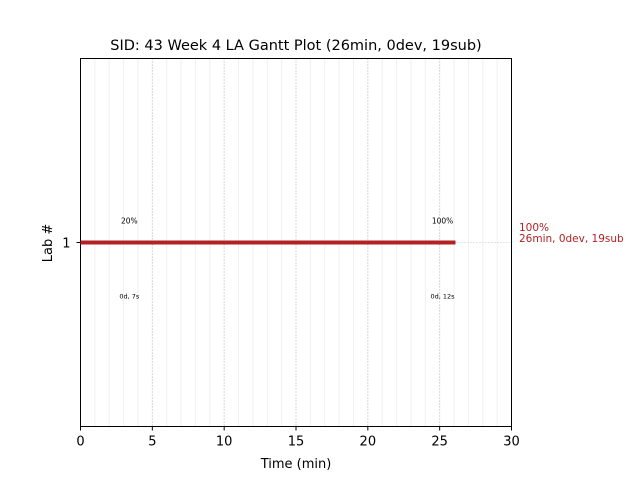 The width and height of the screenshot is (640, 480). What do you see at coordinates (129, 297) in the screenshot?
I see `bar-annotation-below: 0d, 7s` at bounding box center [129, 297].